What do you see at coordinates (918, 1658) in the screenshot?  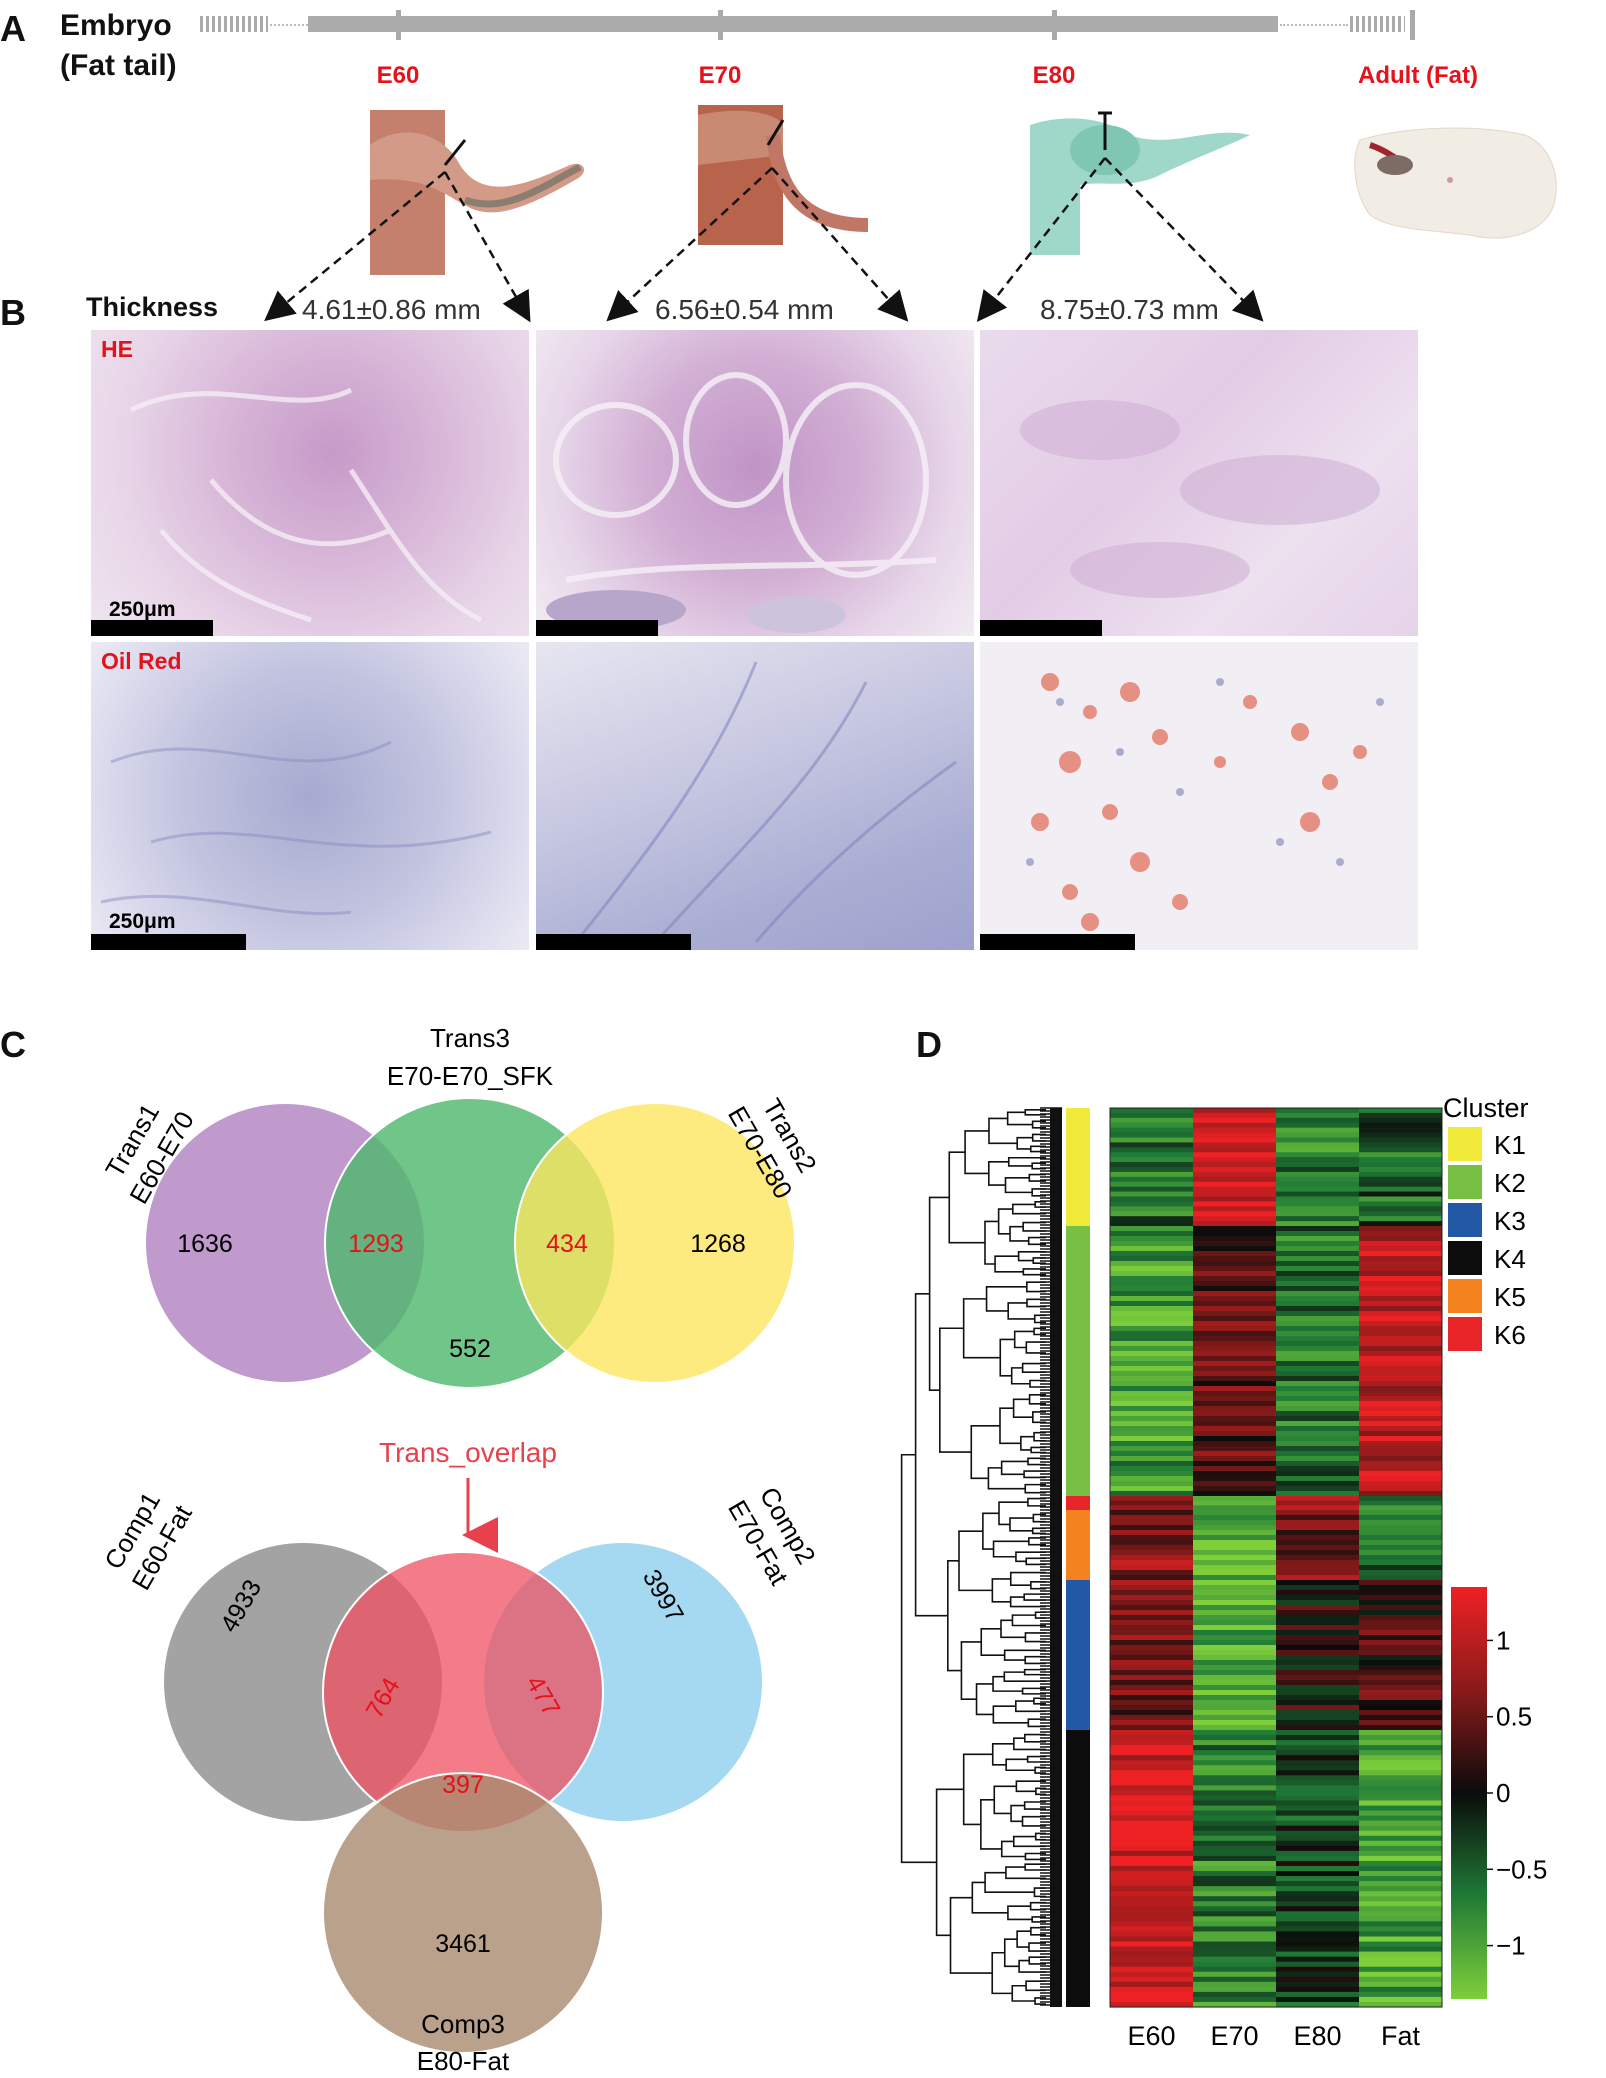 I see `dendrogram-root` at bounding box center [918, 1658].